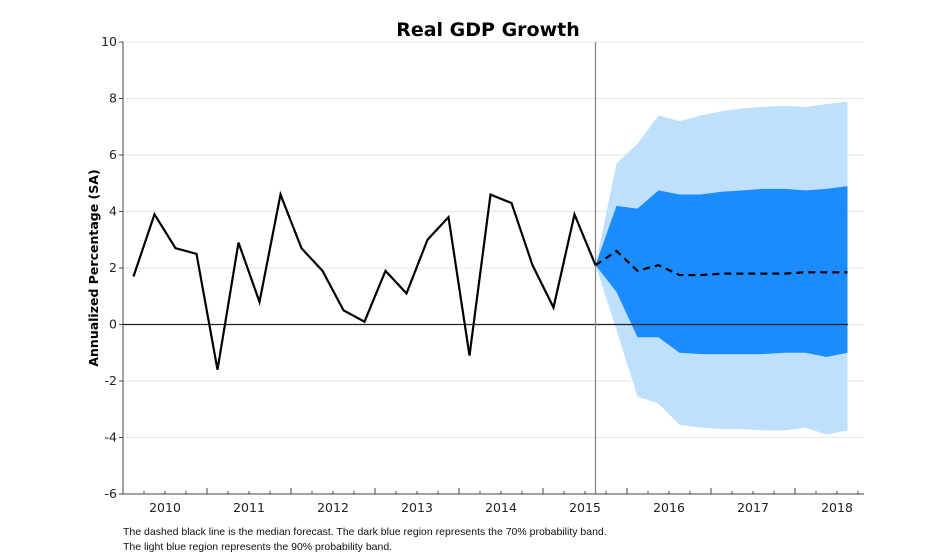  I want to click on x-tick-label: 2010, so click(165, 507).